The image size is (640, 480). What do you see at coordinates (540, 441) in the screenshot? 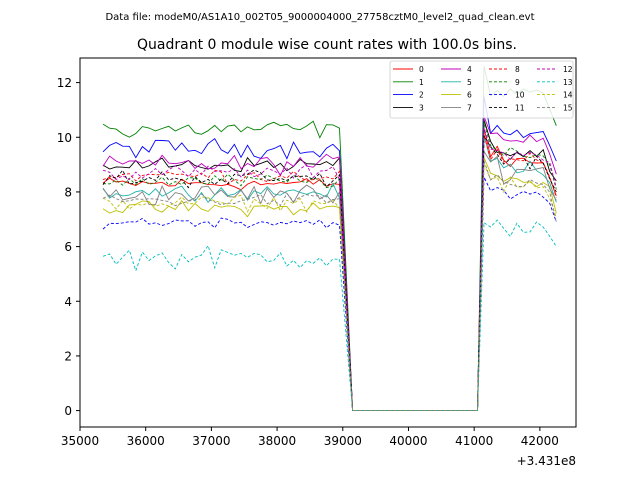
I see `x-tick-label-42000: 42000` at bounding box center [540, 441].